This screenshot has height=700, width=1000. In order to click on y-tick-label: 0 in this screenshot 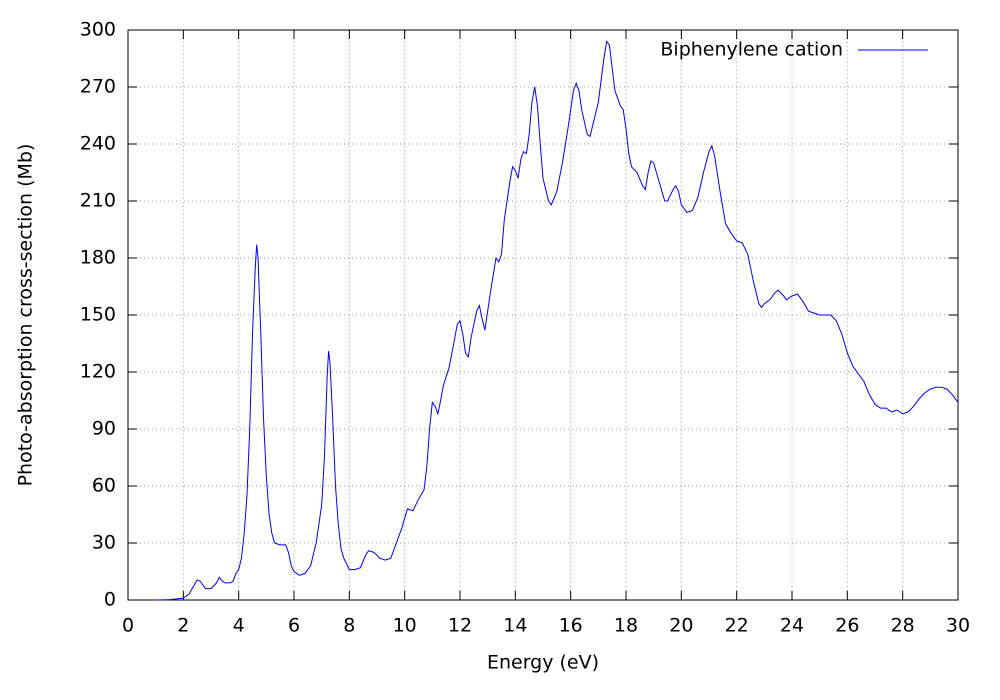, I will do `click(110, 600)`.